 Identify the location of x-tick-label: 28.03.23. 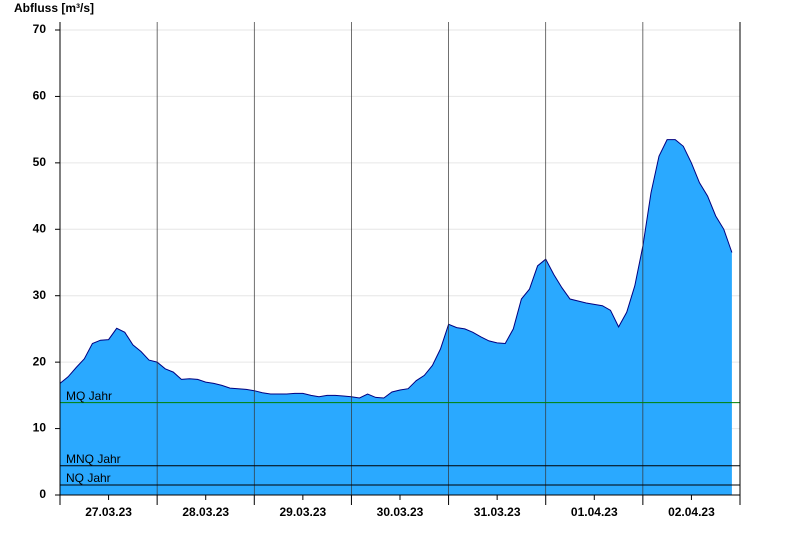
(205, 512).